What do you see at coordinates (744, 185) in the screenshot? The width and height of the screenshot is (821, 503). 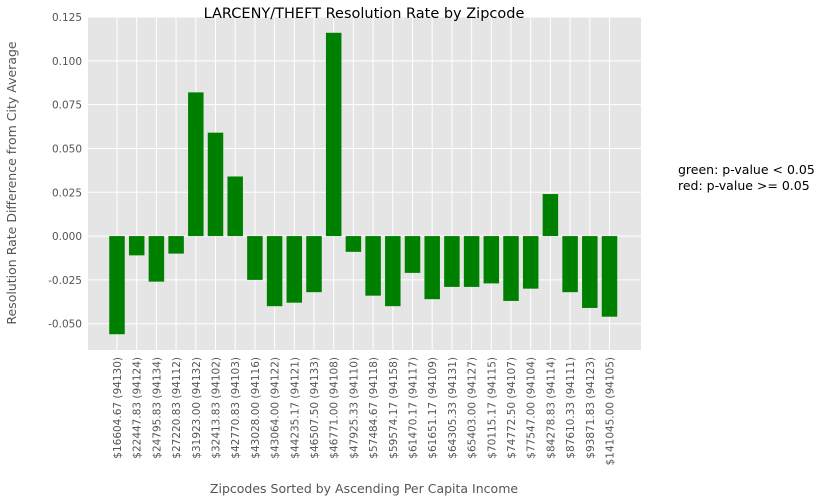 I see `legend-note-red: red: p-value >= 0.05` at bounding box center [744, 185].